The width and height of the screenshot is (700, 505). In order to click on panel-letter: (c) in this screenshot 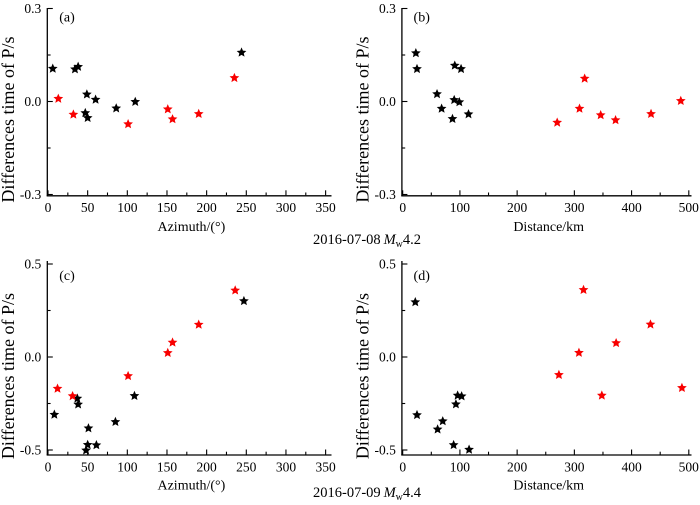, I will do `click(67, 276)`.